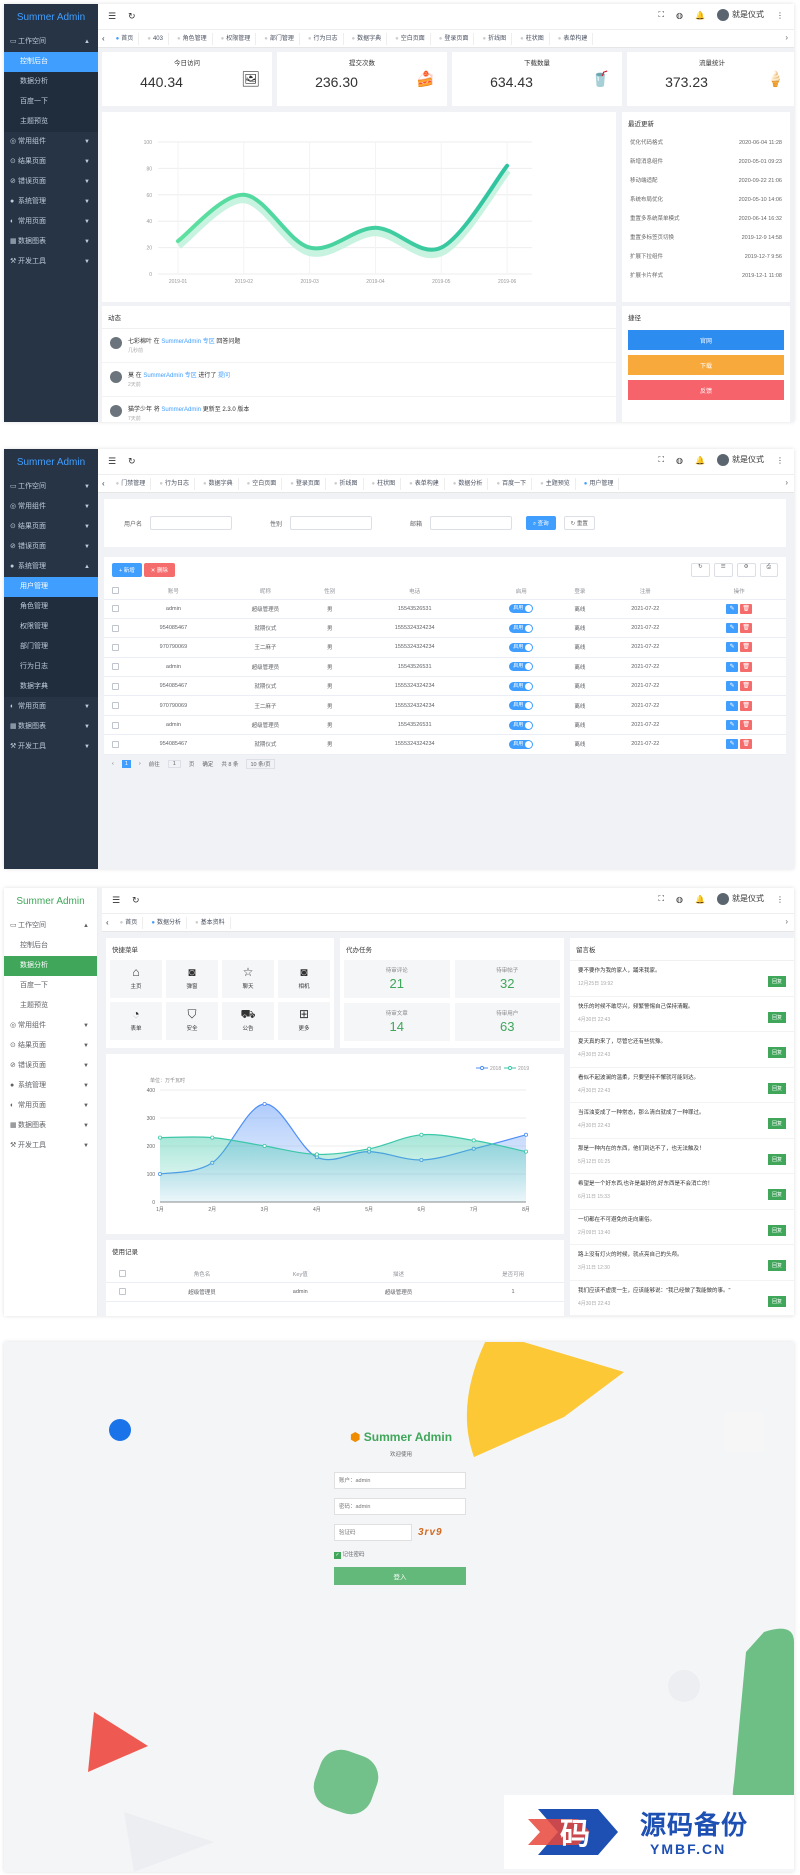 The height and width of the screenshot is (1875, 800). I want to click on tag-9: ● 百度一下, so click(512, 483).